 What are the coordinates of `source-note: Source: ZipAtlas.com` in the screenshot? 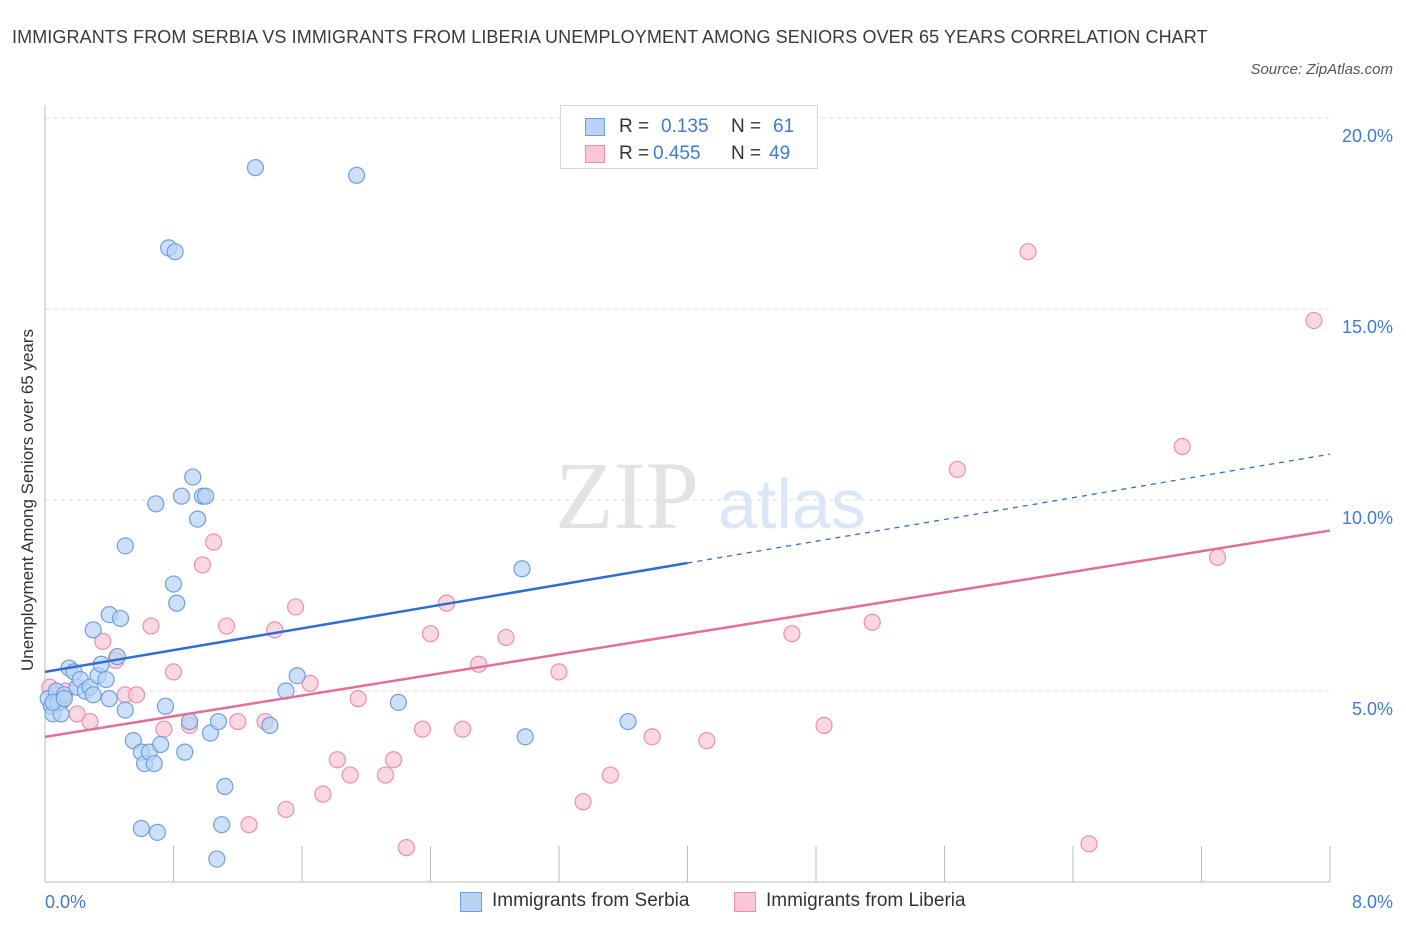 It's located at (1321, 69).